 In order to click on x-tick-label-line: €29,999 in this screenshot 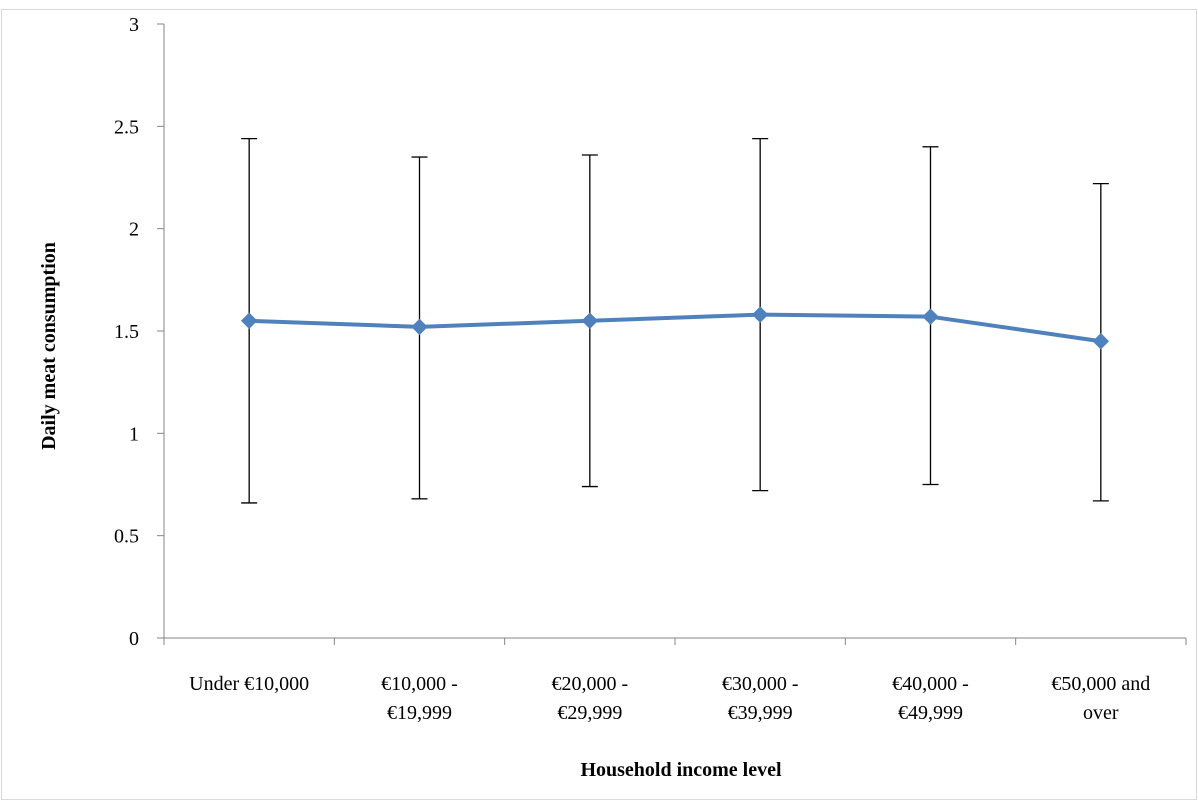, I will do `click(589, 713)`.